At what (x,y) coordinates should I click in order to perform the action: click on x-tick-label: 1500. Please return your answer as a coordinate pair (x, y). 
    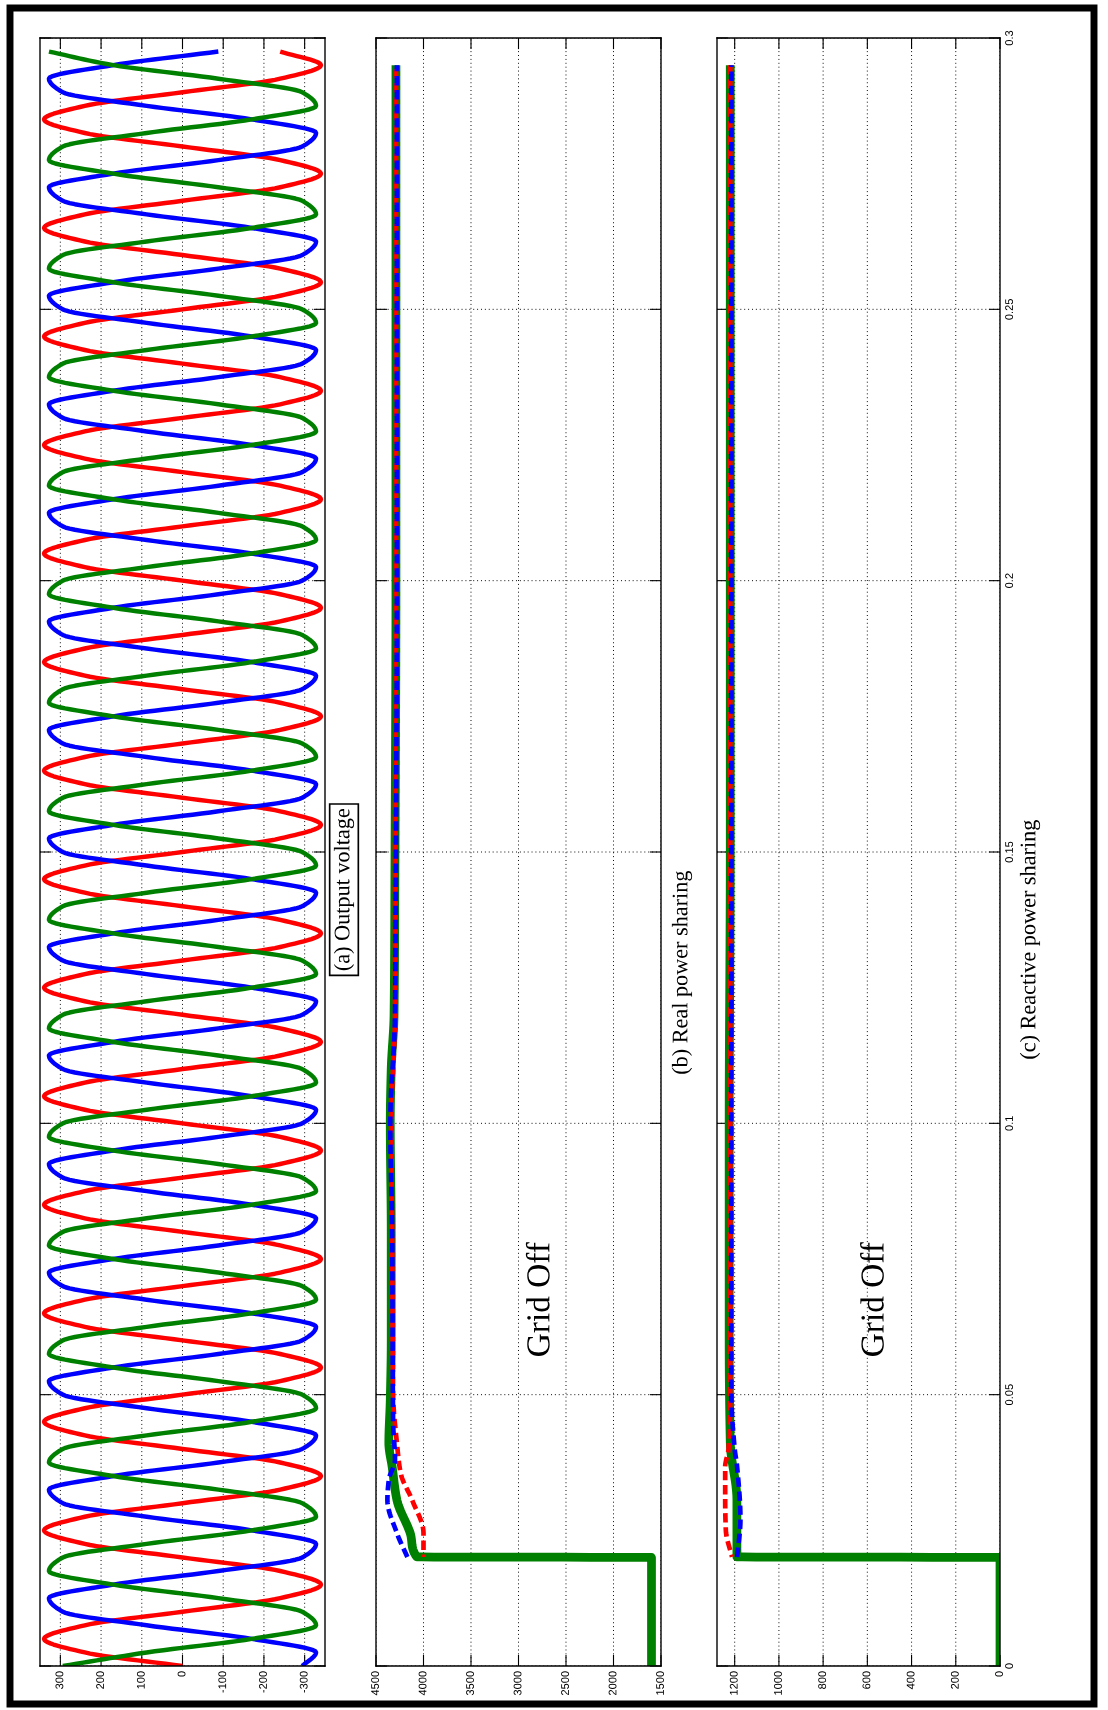
    Looking at the image, I should click on (660, 1683).